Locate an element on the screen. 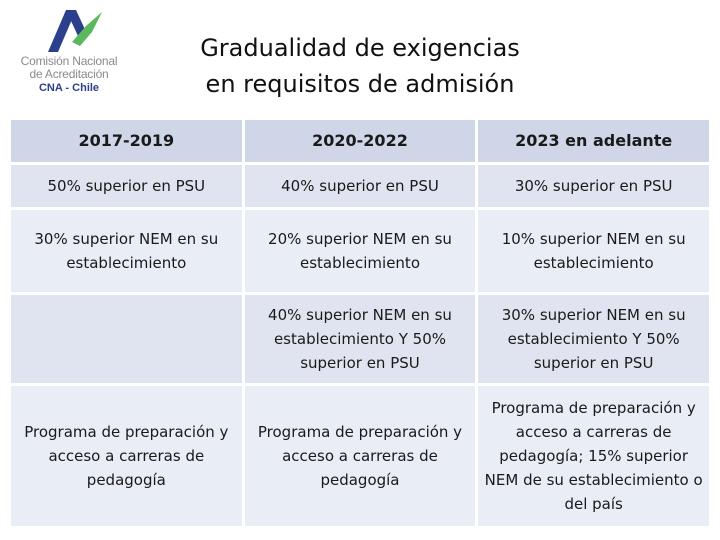 The width and height of the screenshot is (720, 540). column-header: 2020-2022 is located at coordinates (360, 141).